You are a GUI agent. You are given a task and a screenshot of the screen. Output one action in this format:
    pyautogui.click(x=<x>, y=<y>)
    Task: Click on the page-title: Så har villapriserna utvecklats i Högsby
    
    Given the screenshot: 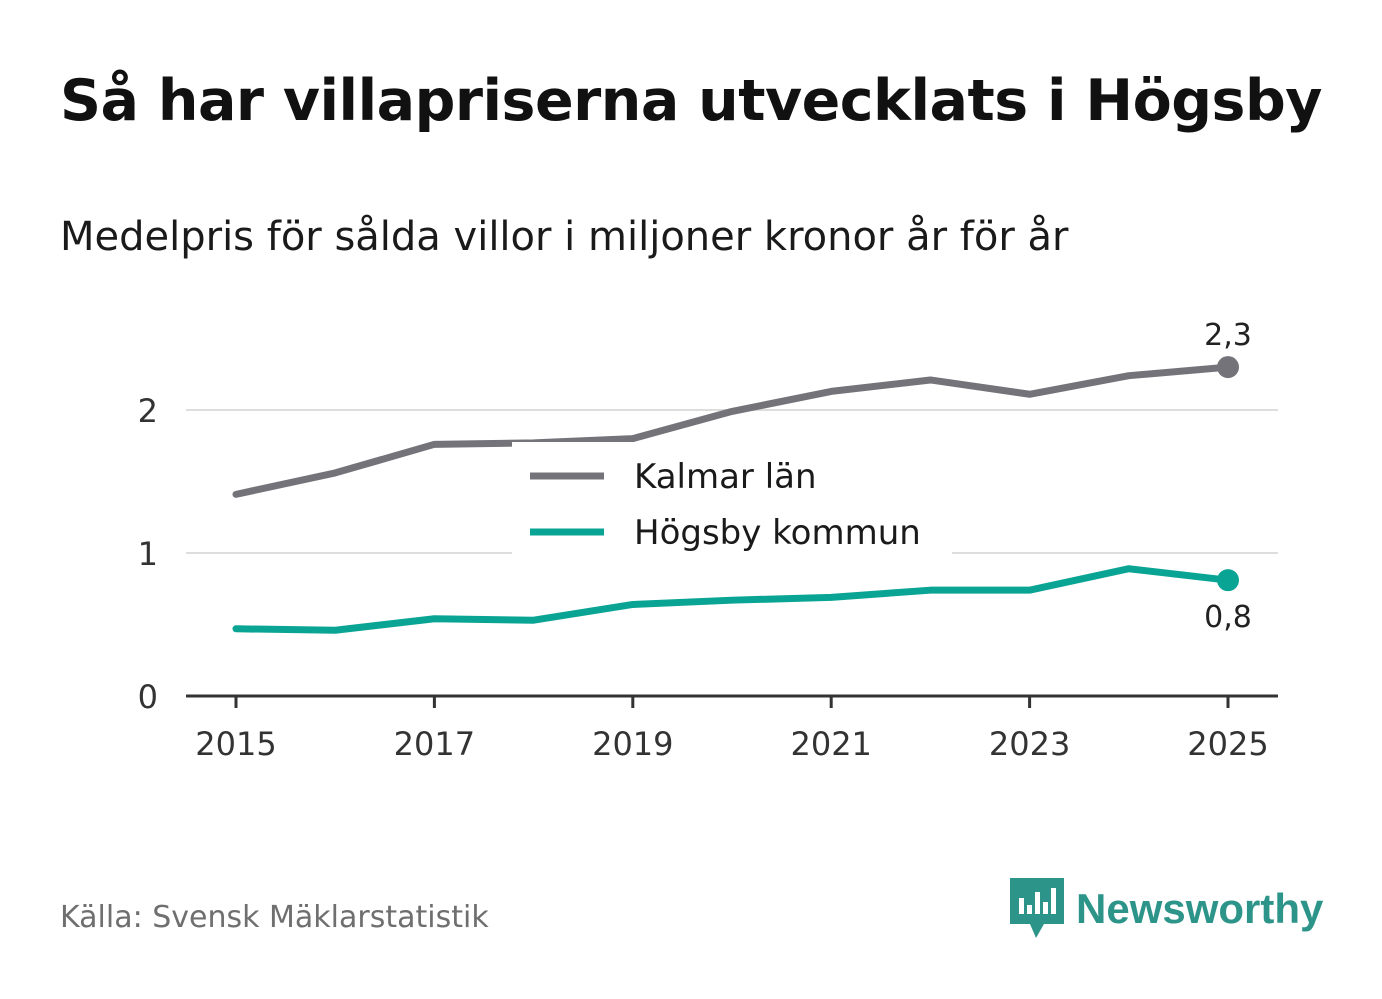 What is the action you would take?
    pyautogui.click(x=691, y=101)
    